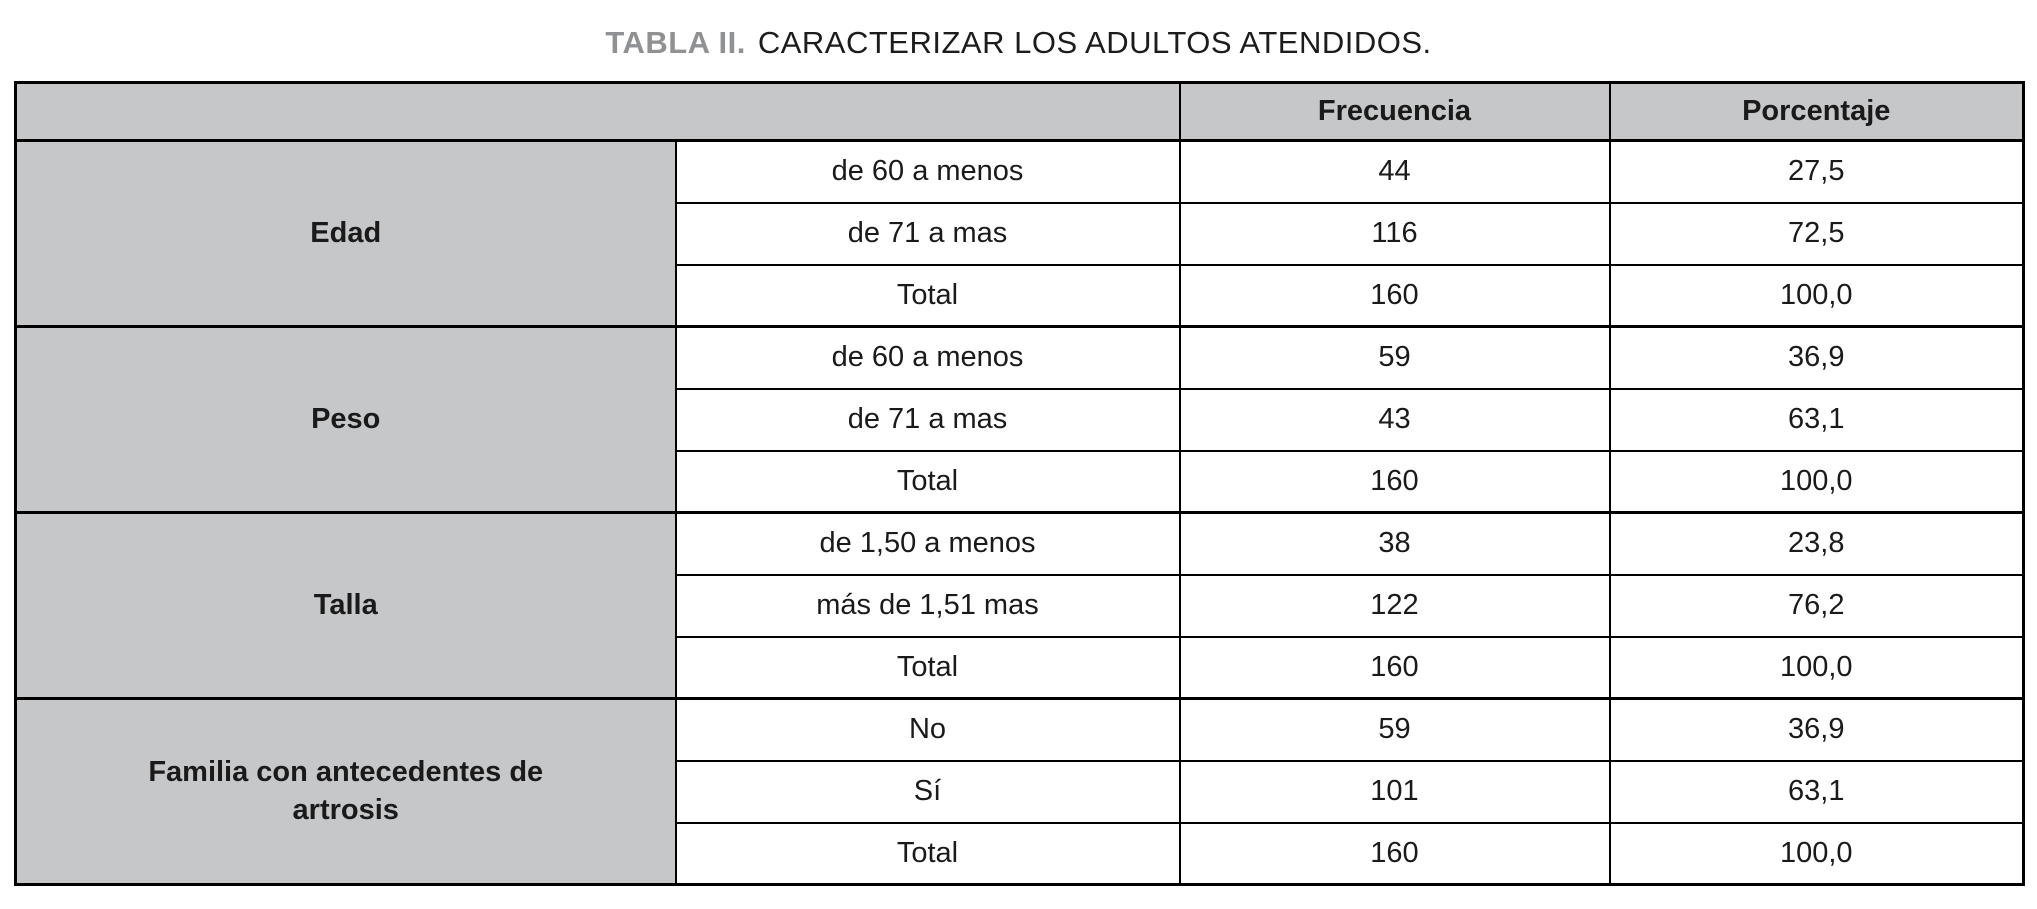 The width and height of the screenshot is (2037, 909). I want to click on frequency-cell: 44, so click(1394, 171).